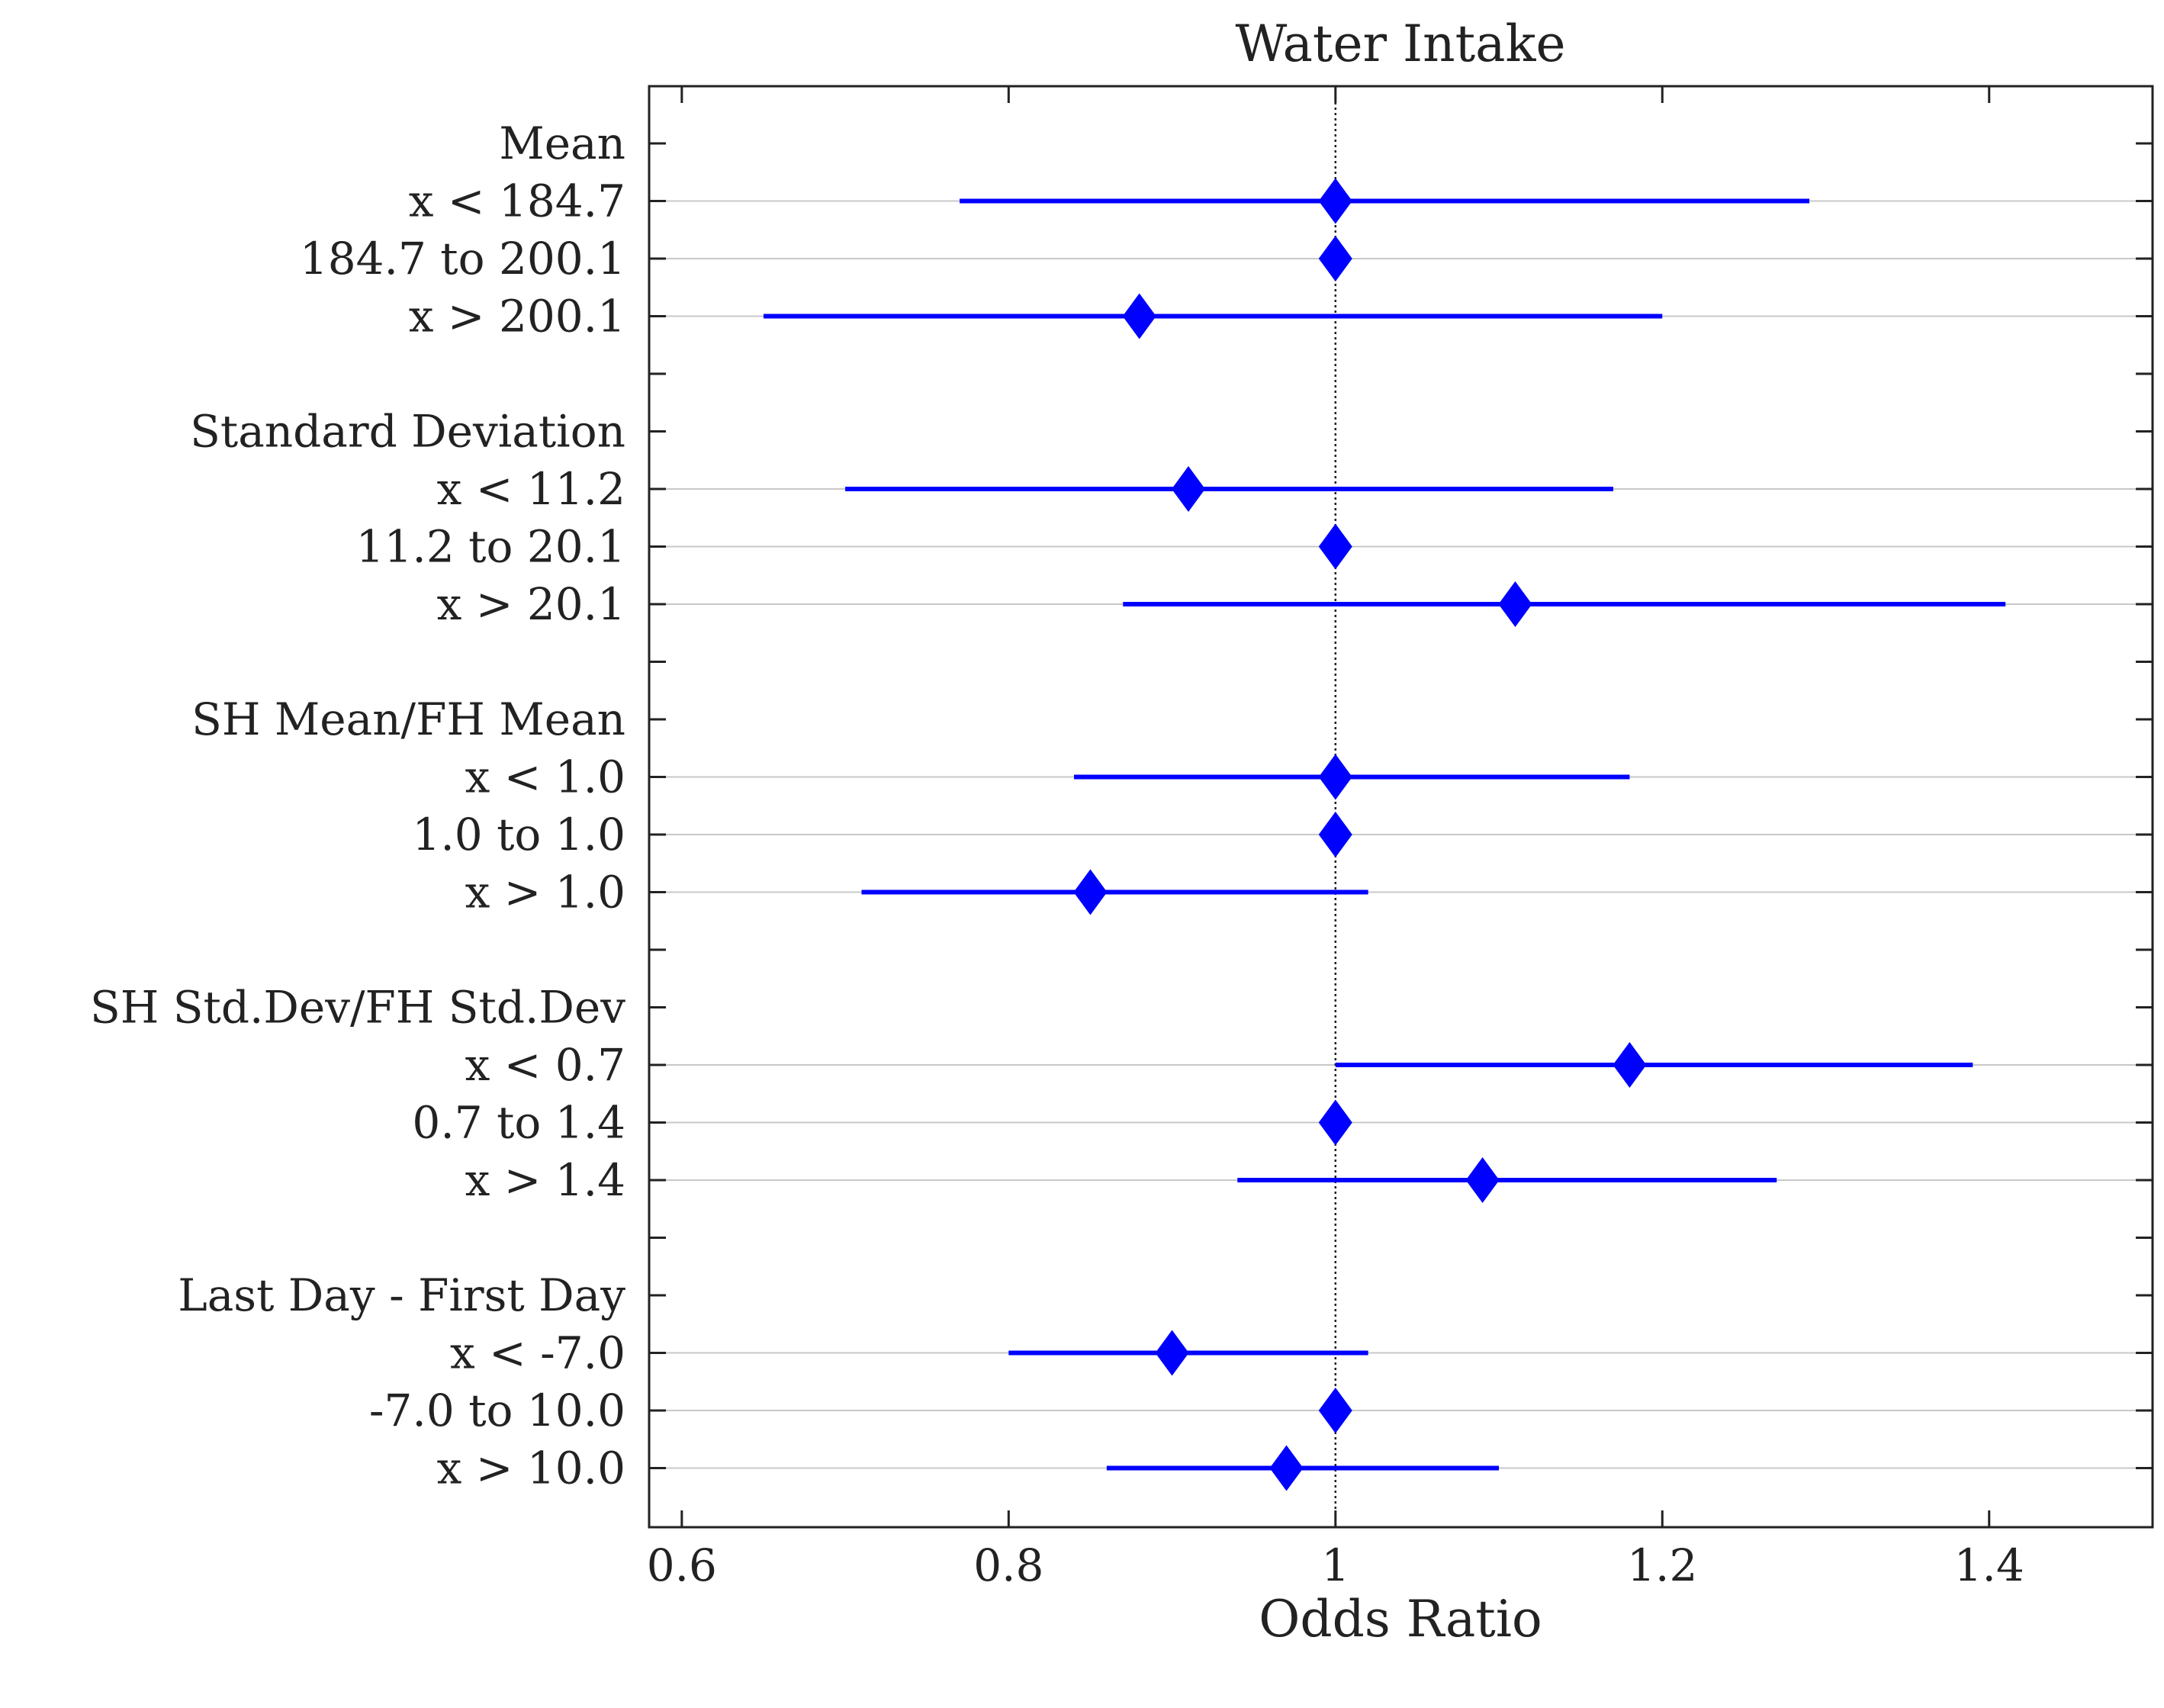 This screenshot has width=2164, height=1708. I want to click on row-label: 0.7 to 1.4, so click(519, 1123).